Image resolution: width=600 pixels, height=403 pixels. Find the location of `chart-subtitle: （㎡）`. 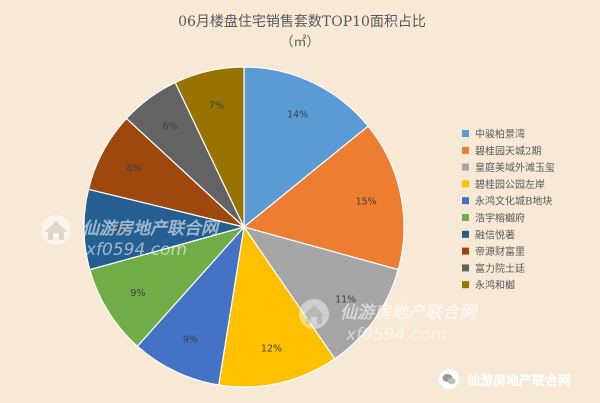

chart-subtitle: （㎡） is located at coordinates (299, 42).